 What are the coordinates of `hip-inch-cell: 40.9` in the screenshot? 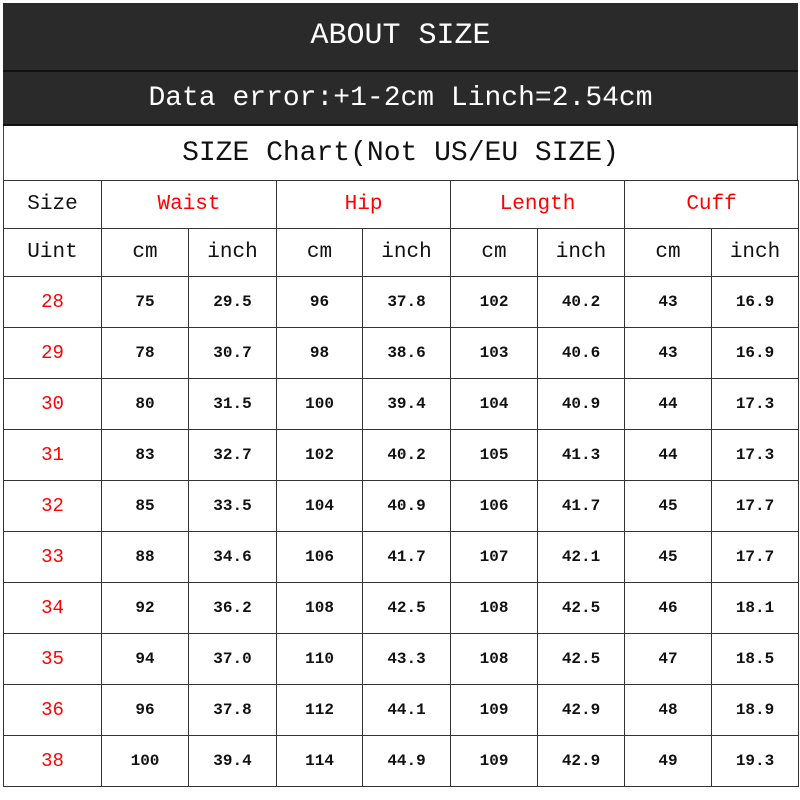 It's located at (407, 506).